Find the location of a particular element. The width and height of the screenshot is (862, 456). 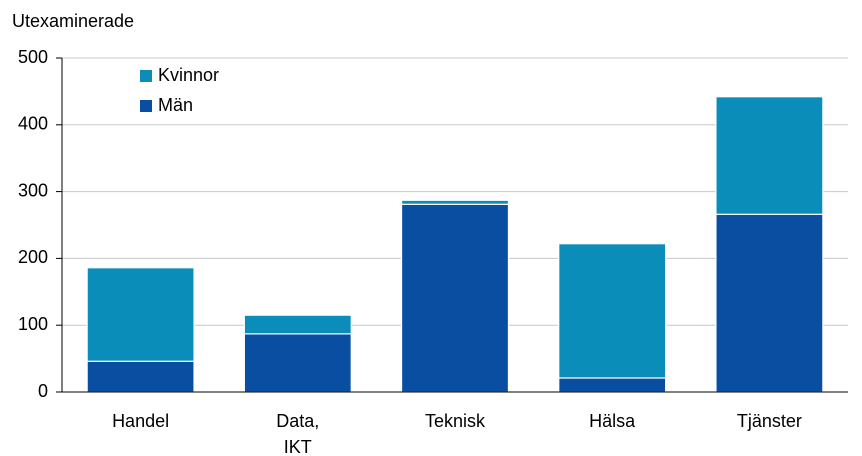

x-tick-label: Tjänster is located at coordinates (769, 421).